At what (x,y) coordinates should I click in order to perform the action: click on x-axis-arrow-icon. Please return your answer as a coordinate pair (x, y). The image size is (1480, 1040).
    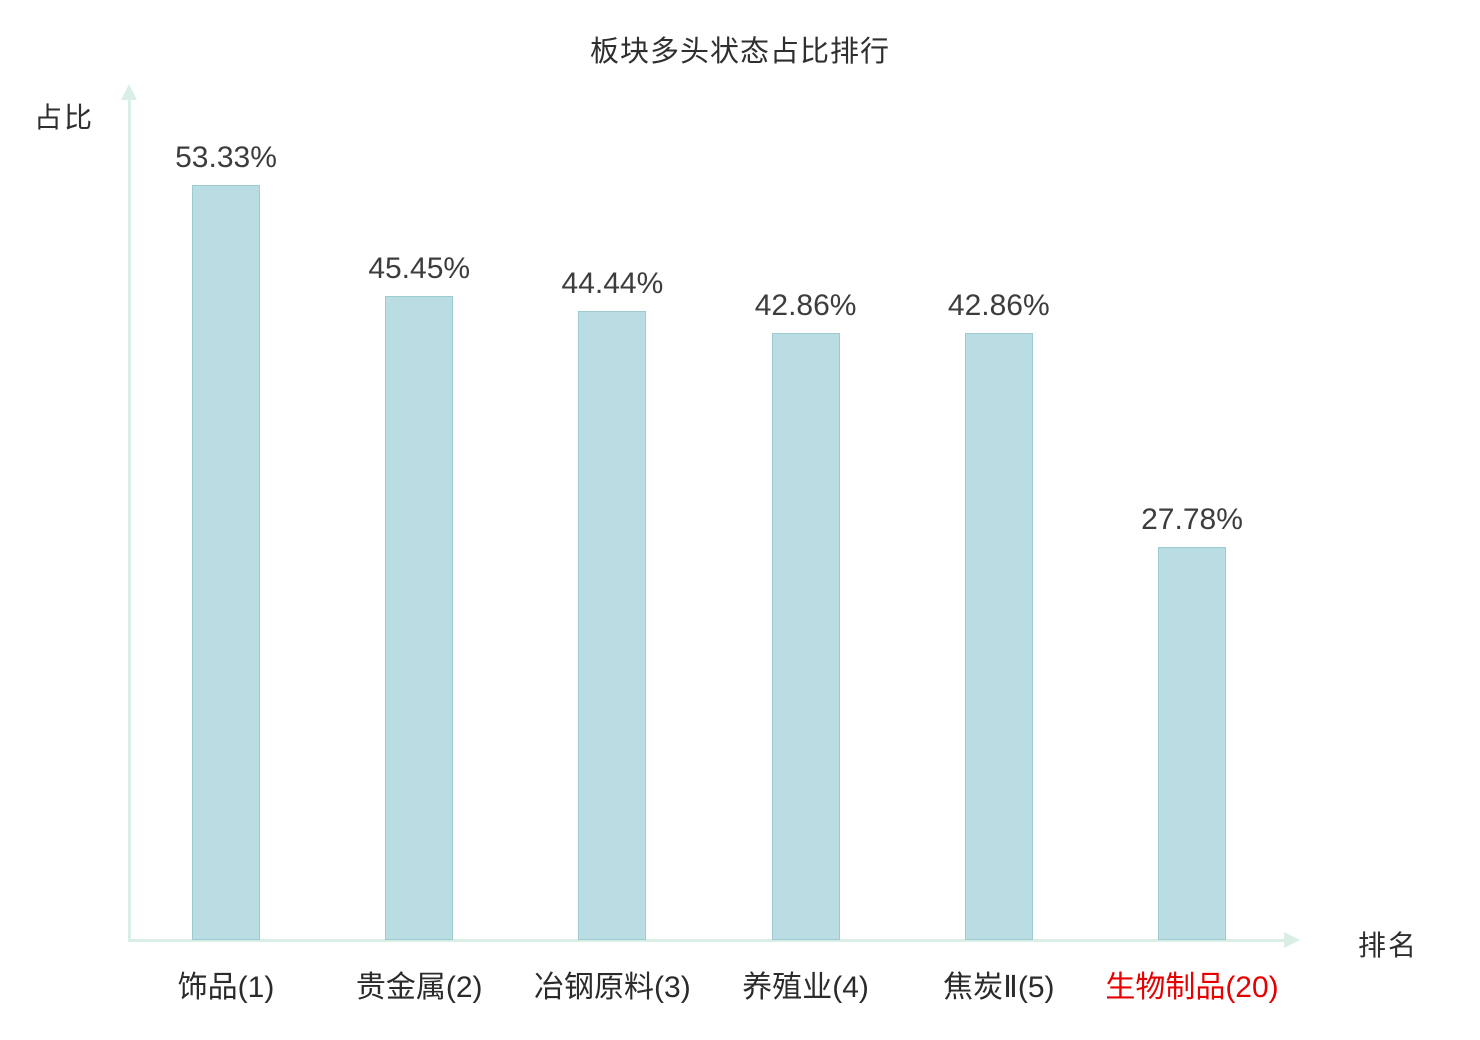
    Looking at the image, I should click on (1292, 940).